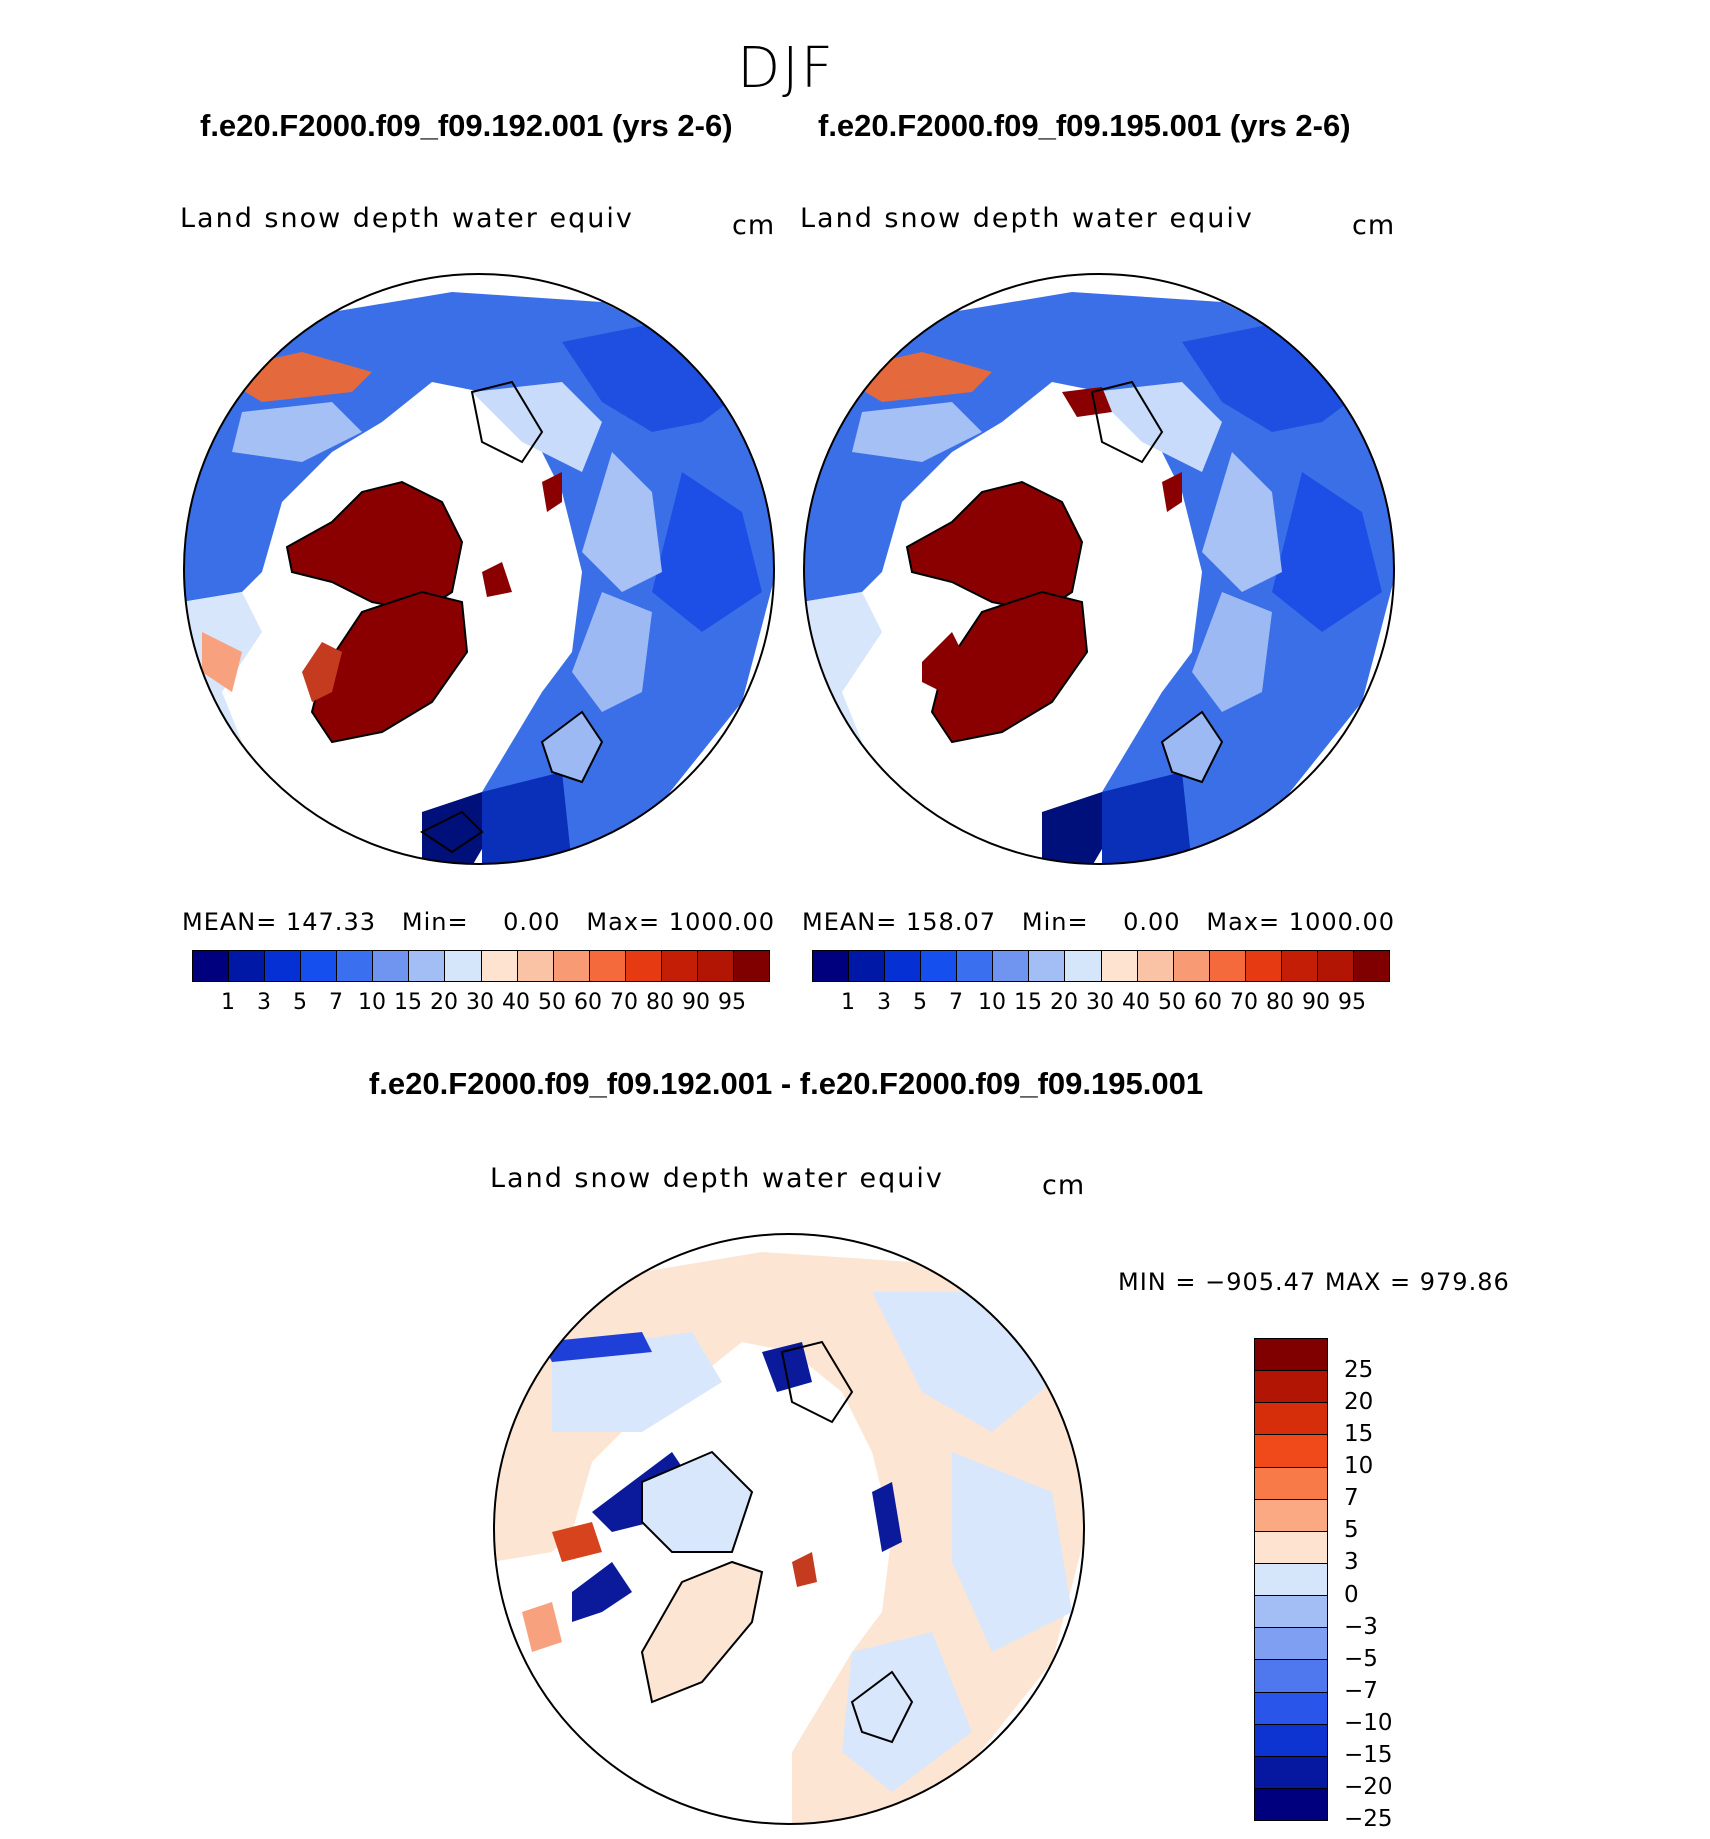 The image size is (1710, 1839). I want to click on case-title-left: f.e20.F2000.f09_f09.192.001 (yrs 2-6), so click(466, 125).